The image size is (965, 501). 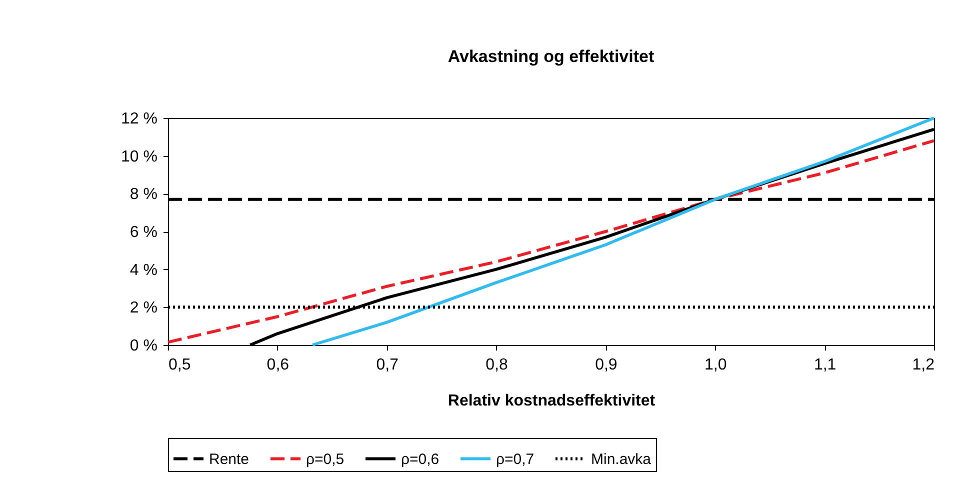 I want to click on legend-label: Min.avka, so click(x=621, y=459).